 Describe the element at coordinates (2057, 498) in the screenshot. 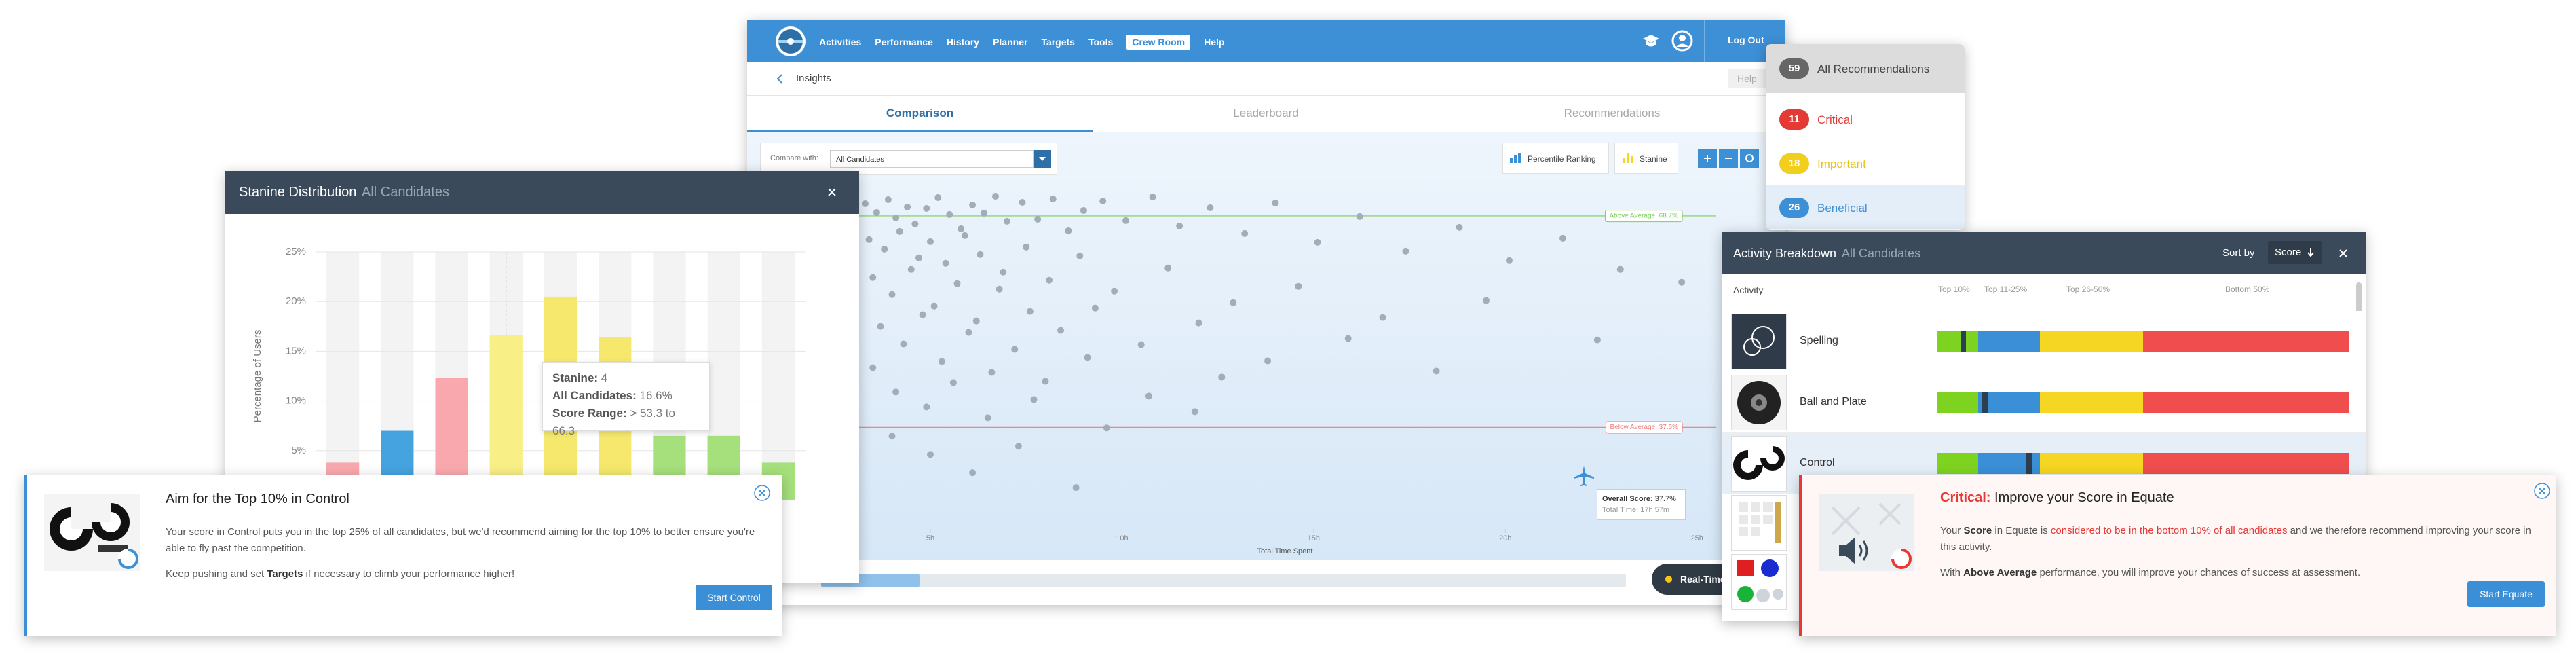

I see `toast-title: Critical: Improve your Score in Equate` at that location.